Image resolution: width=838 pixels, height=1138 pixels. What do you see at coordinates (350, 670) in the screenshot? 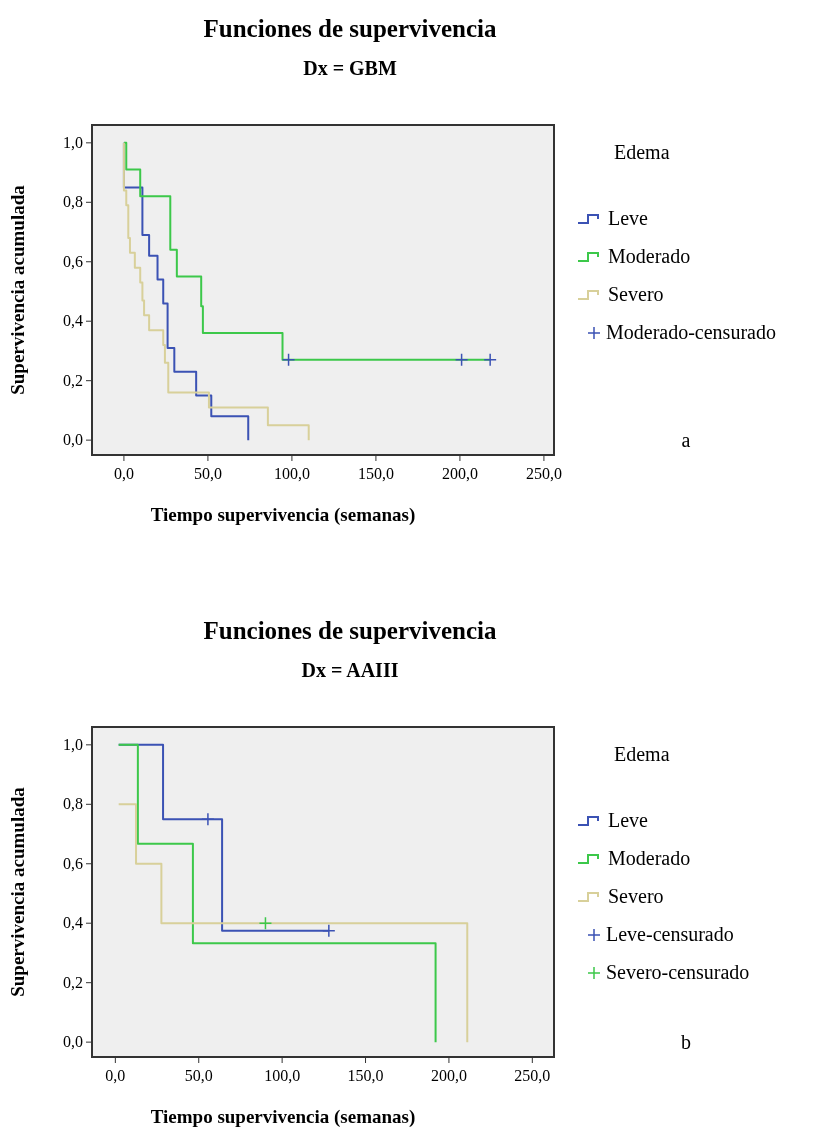
I see `chart-subtitle: Dx = AAIII` at bounding box center [350, 670].